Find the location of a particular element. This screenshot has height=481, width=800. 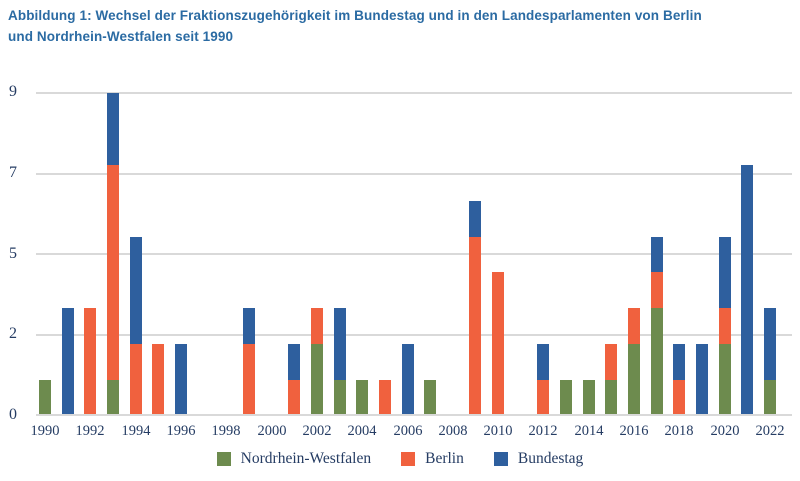

bar-segment-2014-nordrhein-westfalen is located at coordinates (589, 398).